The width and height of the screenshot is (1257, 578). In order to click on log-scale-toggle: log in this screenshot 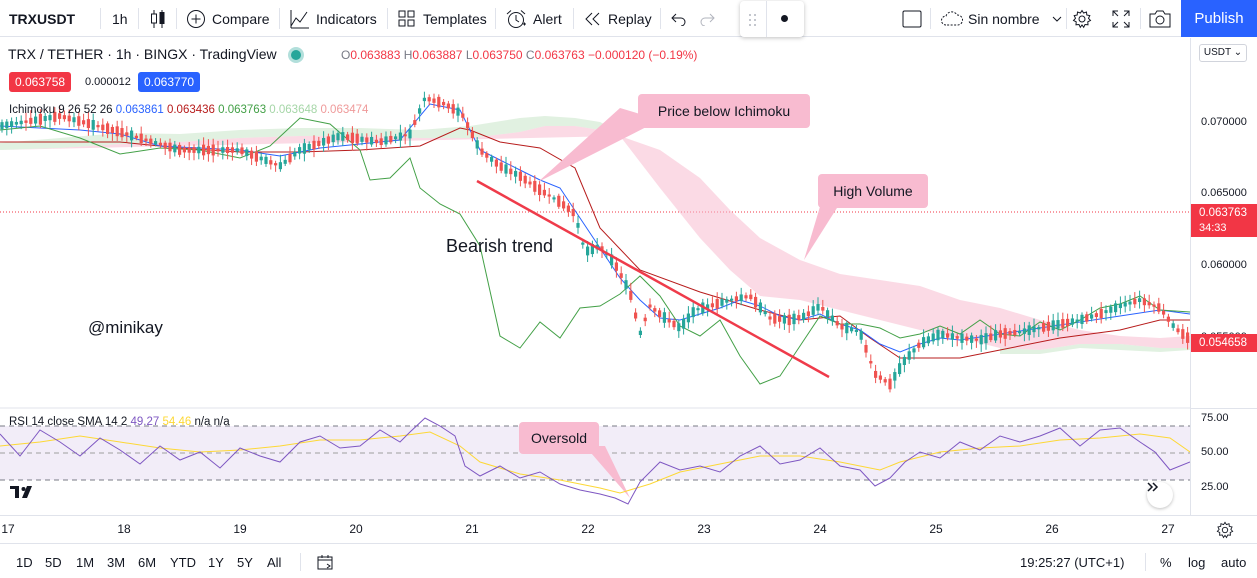, I will do `click(1197, 562)`.